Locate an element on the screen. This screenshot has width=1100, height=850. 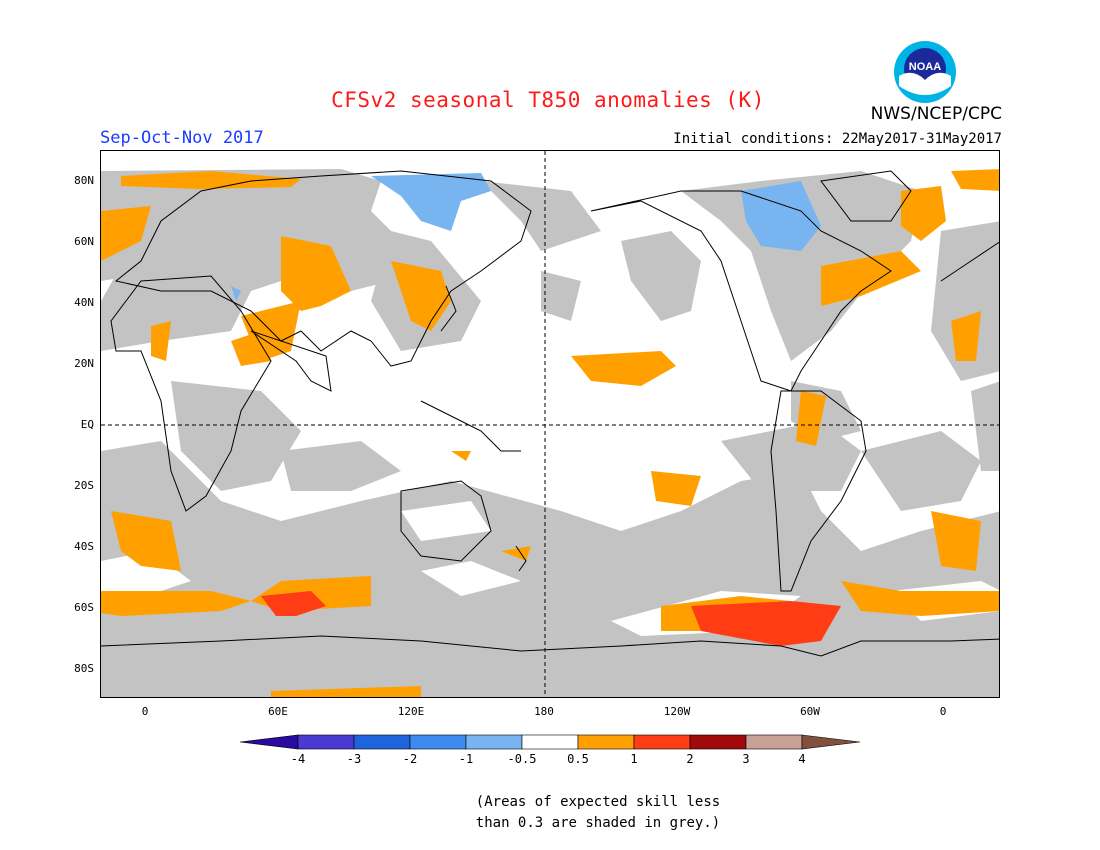
lat-label: 80S is located at coordinates (84, 668).